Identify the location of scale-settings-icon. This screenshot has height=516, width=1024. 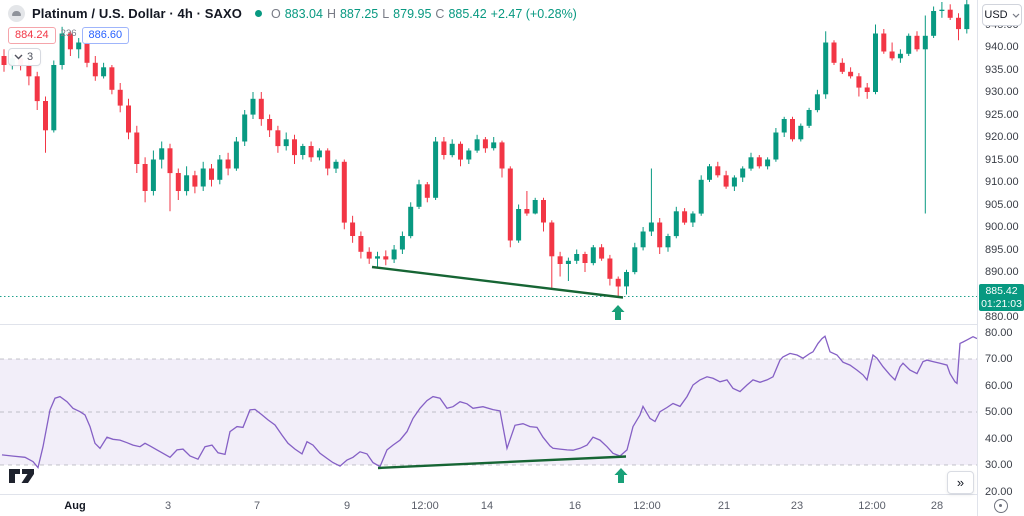
(1001, 506).